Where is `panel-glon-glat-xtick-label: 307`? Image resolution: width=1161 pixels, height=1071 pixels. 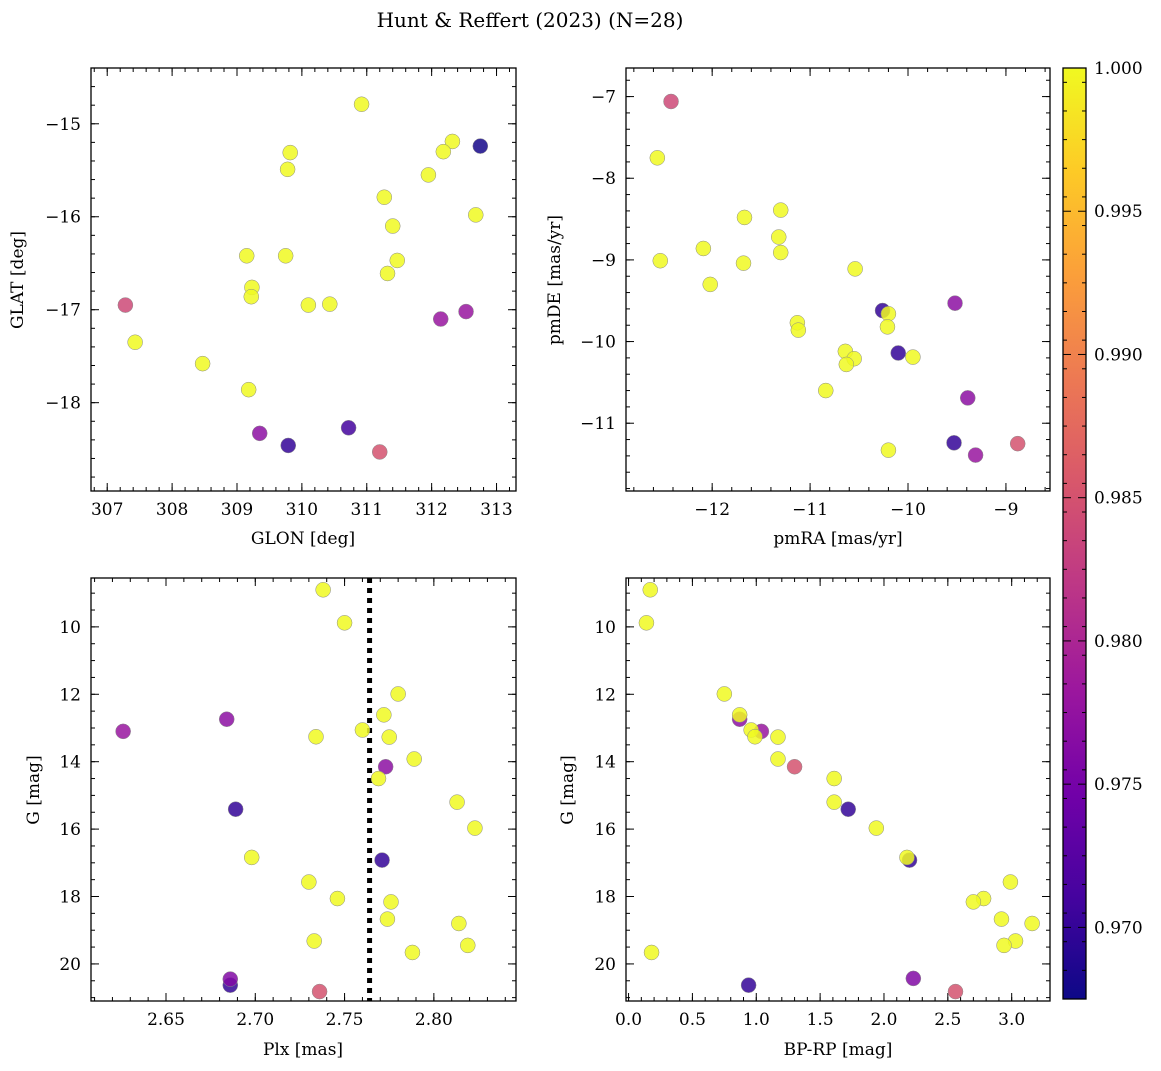
panel-glon-glat-xtick-label: 307 is located at coordinates (107, 510).